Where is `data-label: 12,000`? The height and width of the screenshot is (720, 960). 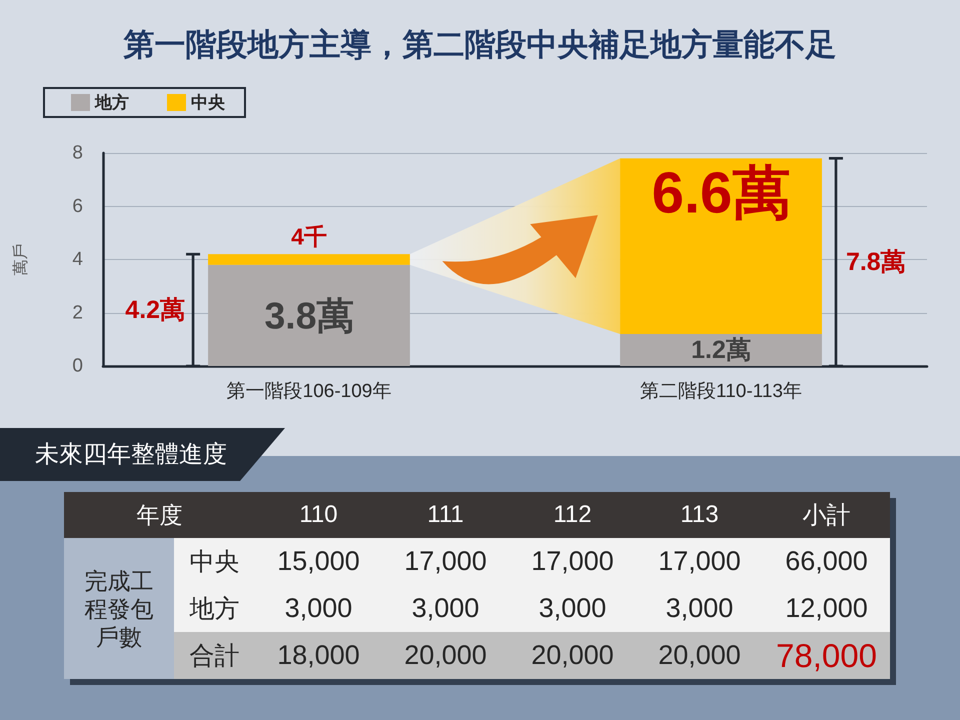
data-label: 12,000 is located at coordinates (826, 608).